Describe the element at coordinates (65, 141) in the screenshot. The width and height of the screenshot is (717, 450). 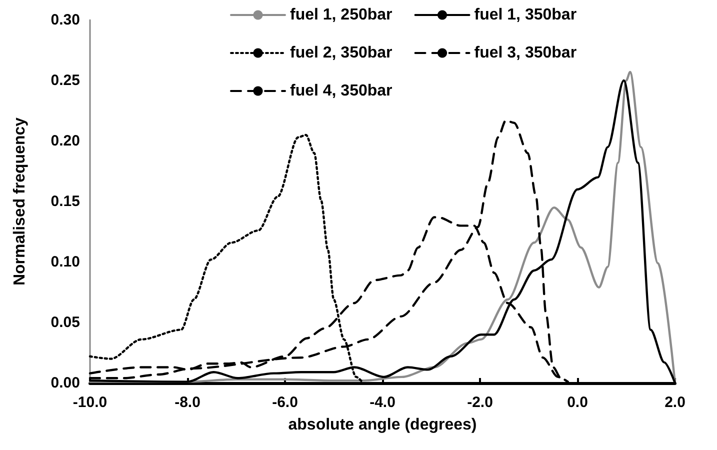
I see `y-tick-label: 0.20` at that location.